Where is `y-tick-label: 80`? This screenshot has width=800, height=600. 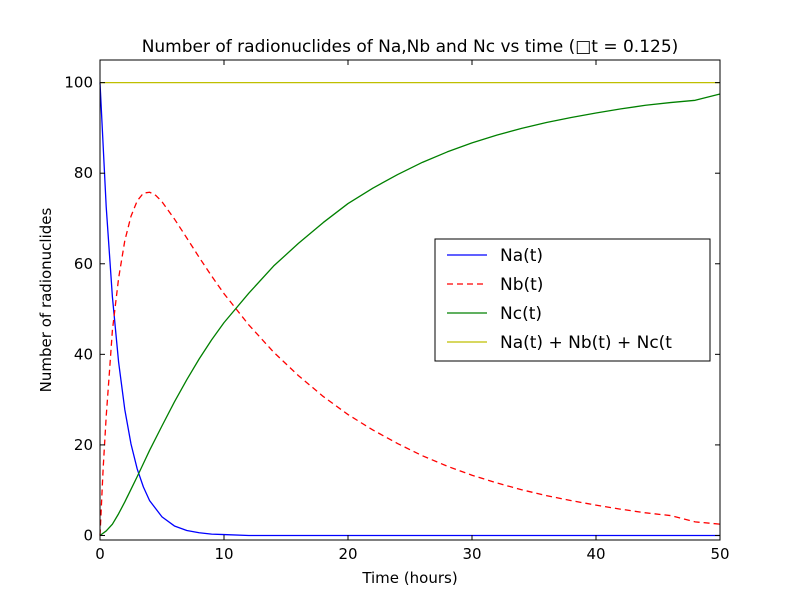
y-tick-label: 80 is located at coordinates (83, 173).